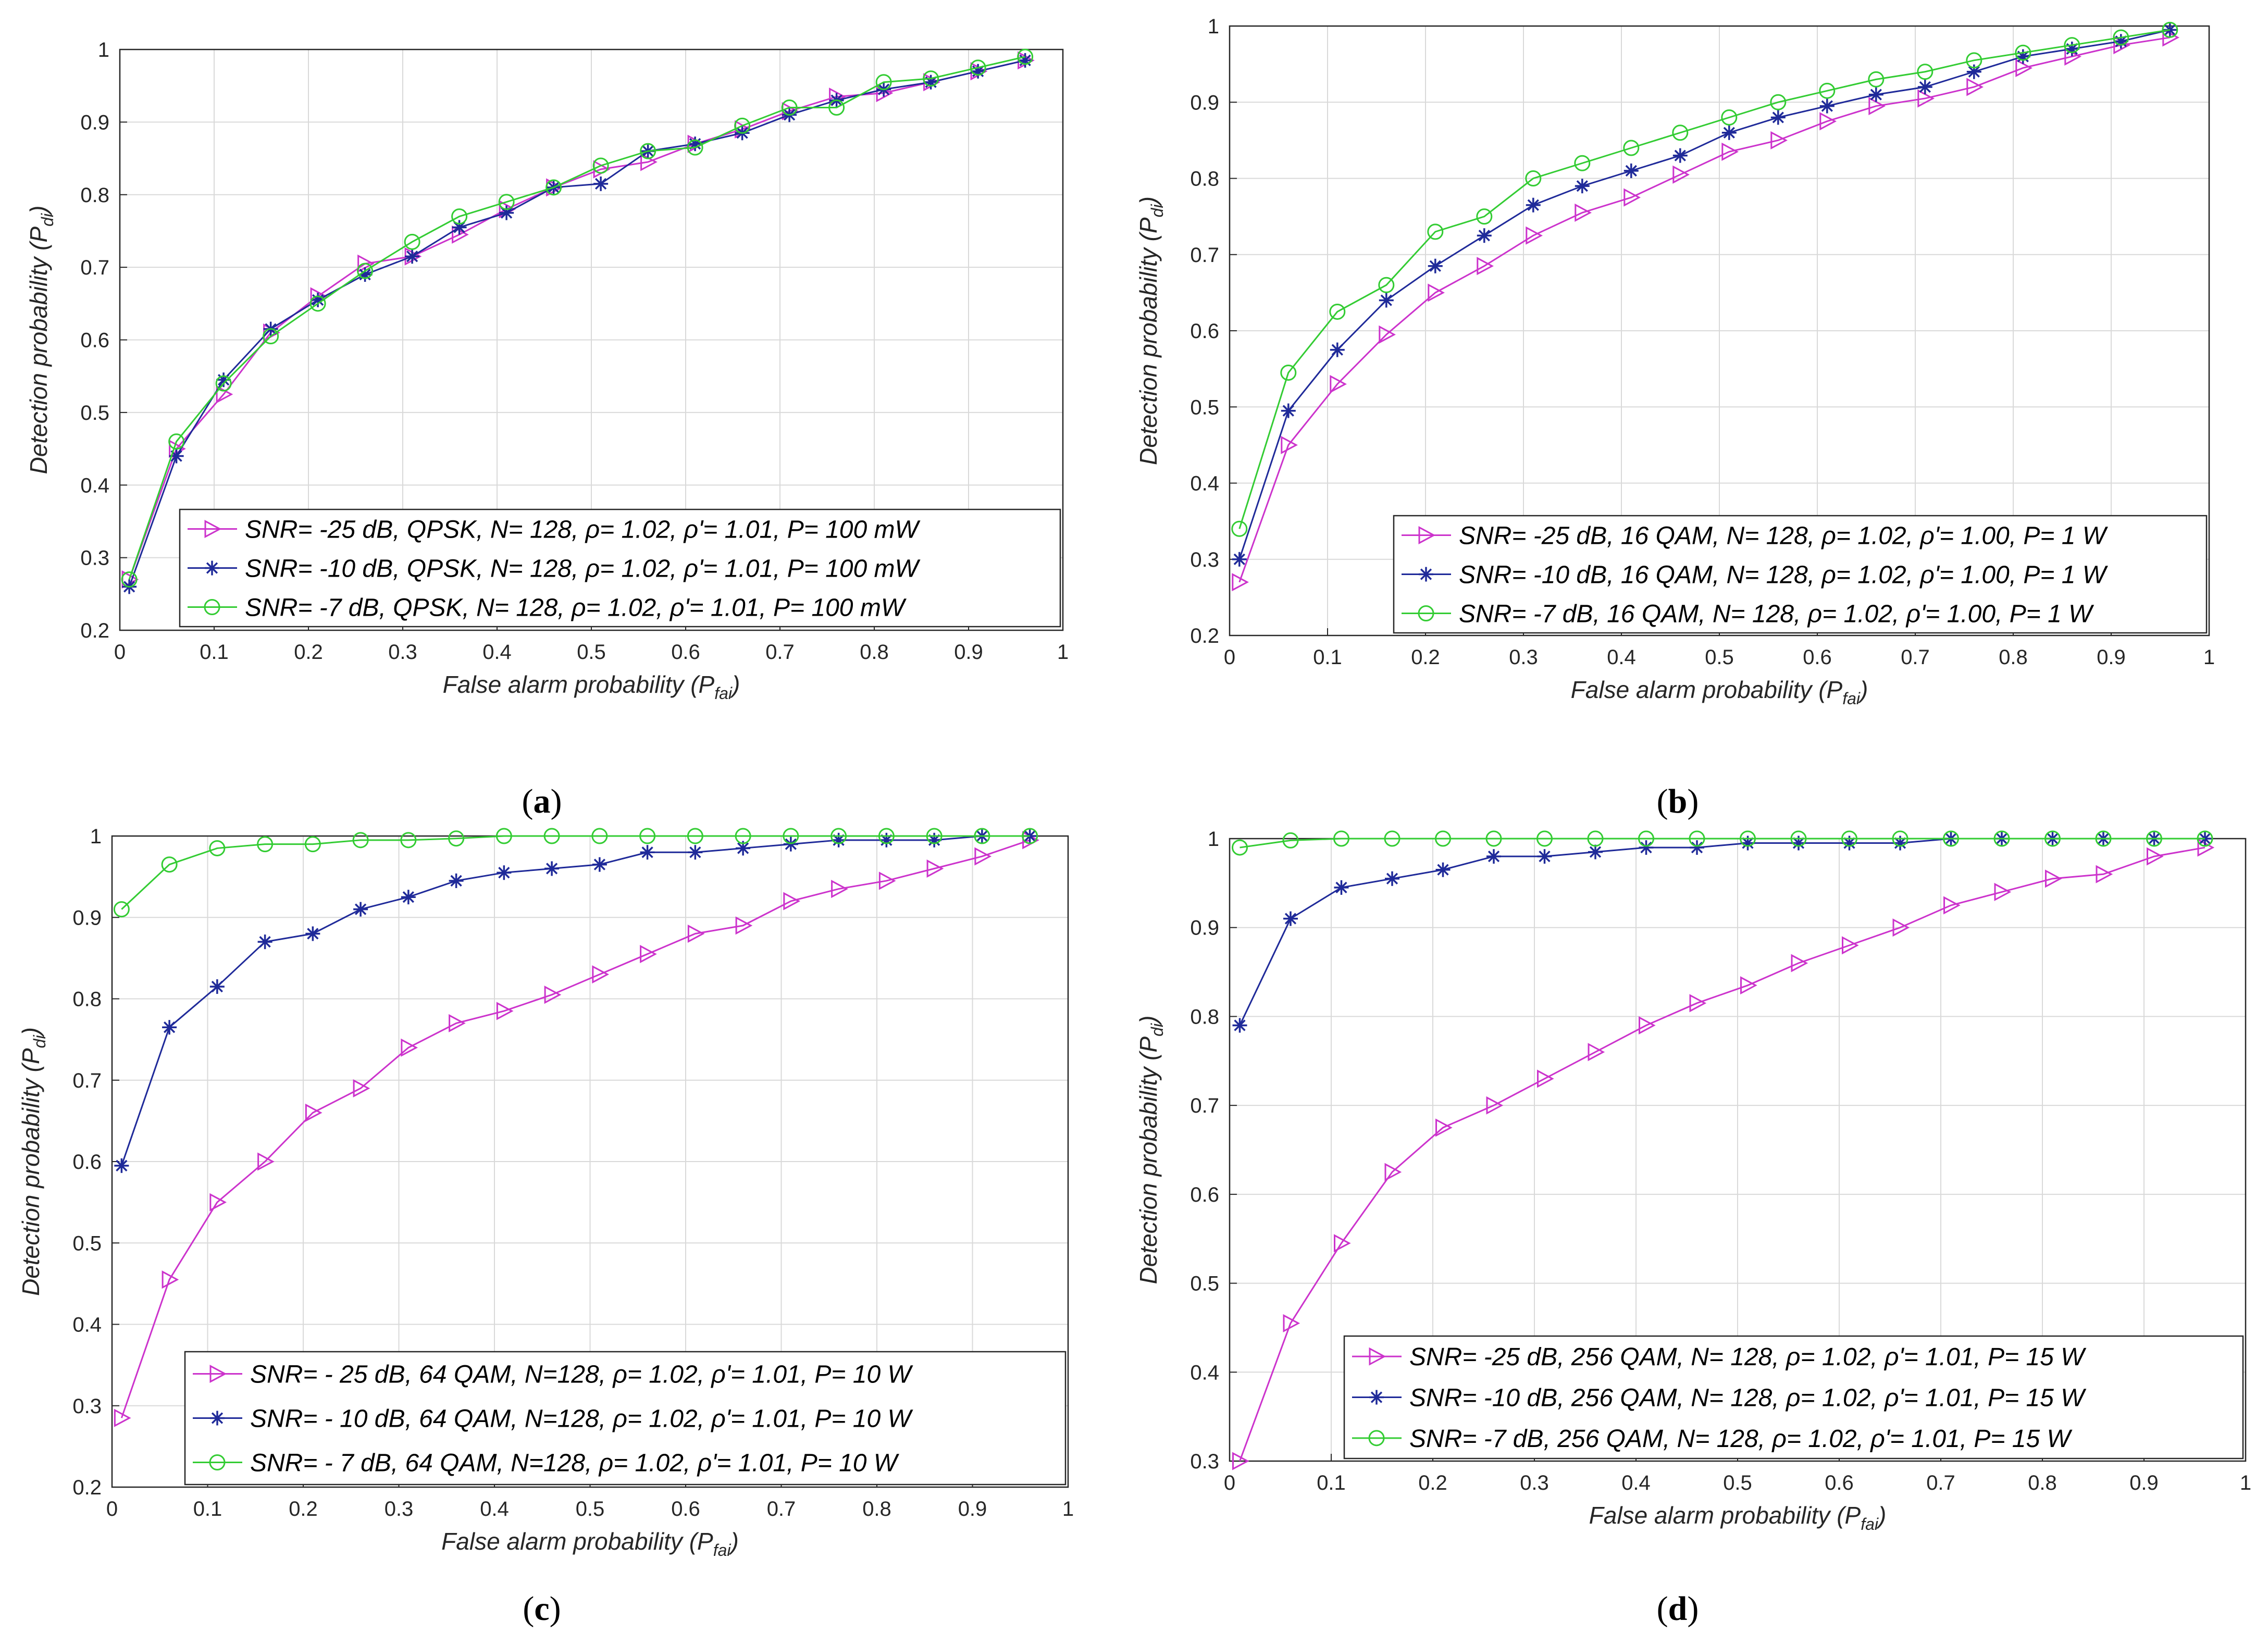  What do you see at coordinates (1427, 535) in the screenshot?
I see `right-triangle-marker-icon` at bounding box center [1427, 535].